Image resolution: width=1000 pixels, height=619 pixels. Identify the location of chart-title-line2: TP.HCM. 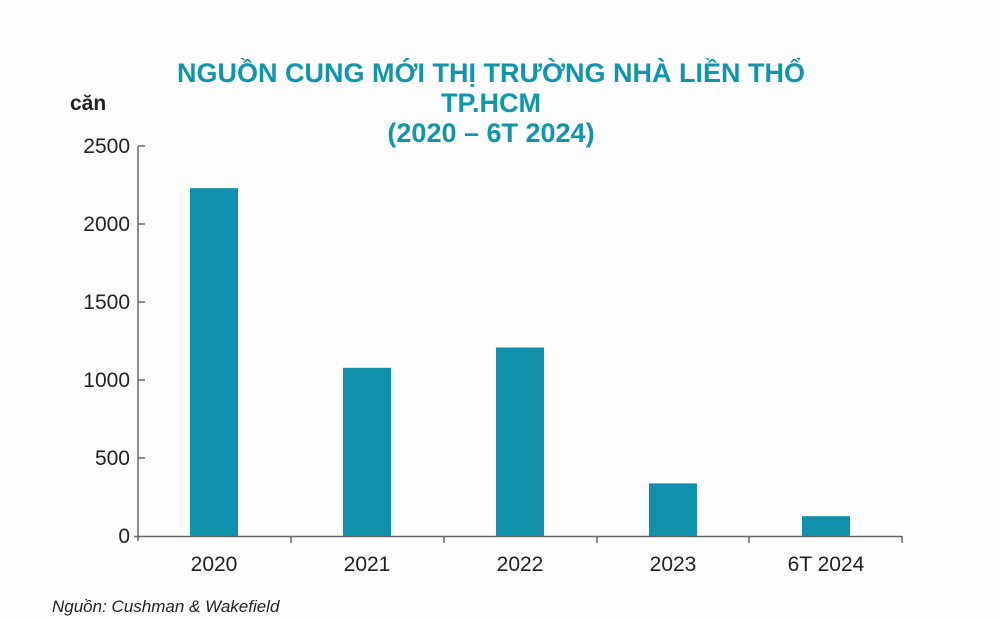
(490, 103).